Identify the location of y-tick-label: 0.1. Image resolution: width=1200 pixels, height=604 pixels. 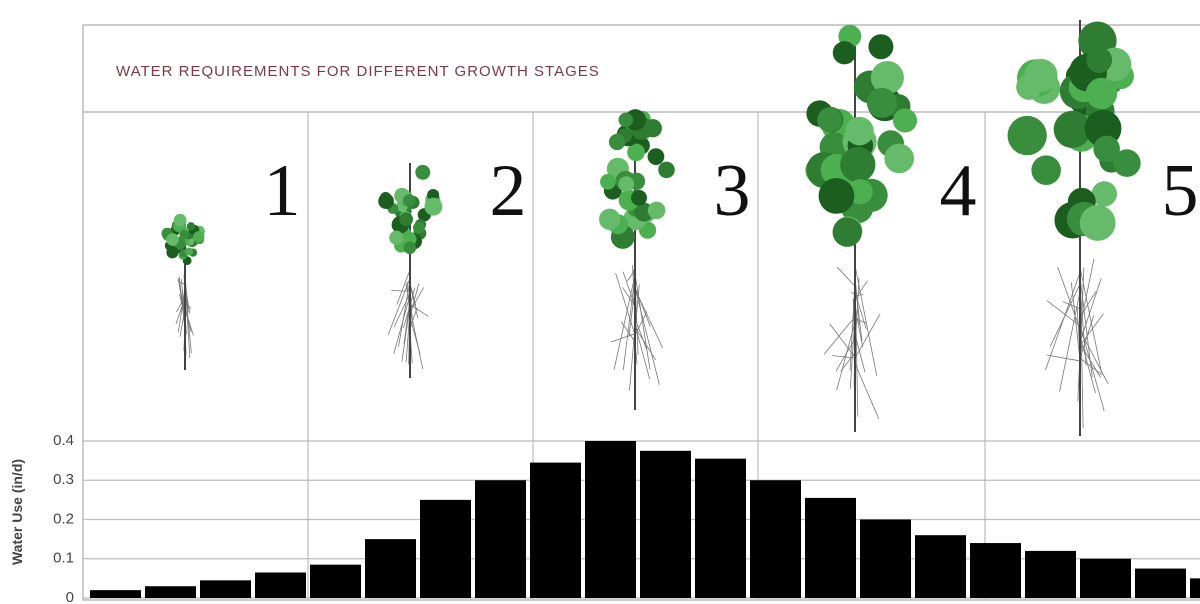
(63, 558).